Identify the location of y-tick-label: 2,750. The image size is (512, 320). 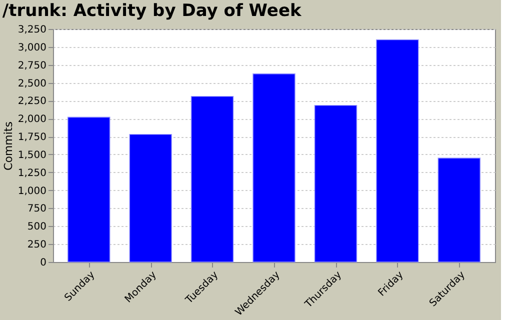
(32, 66).